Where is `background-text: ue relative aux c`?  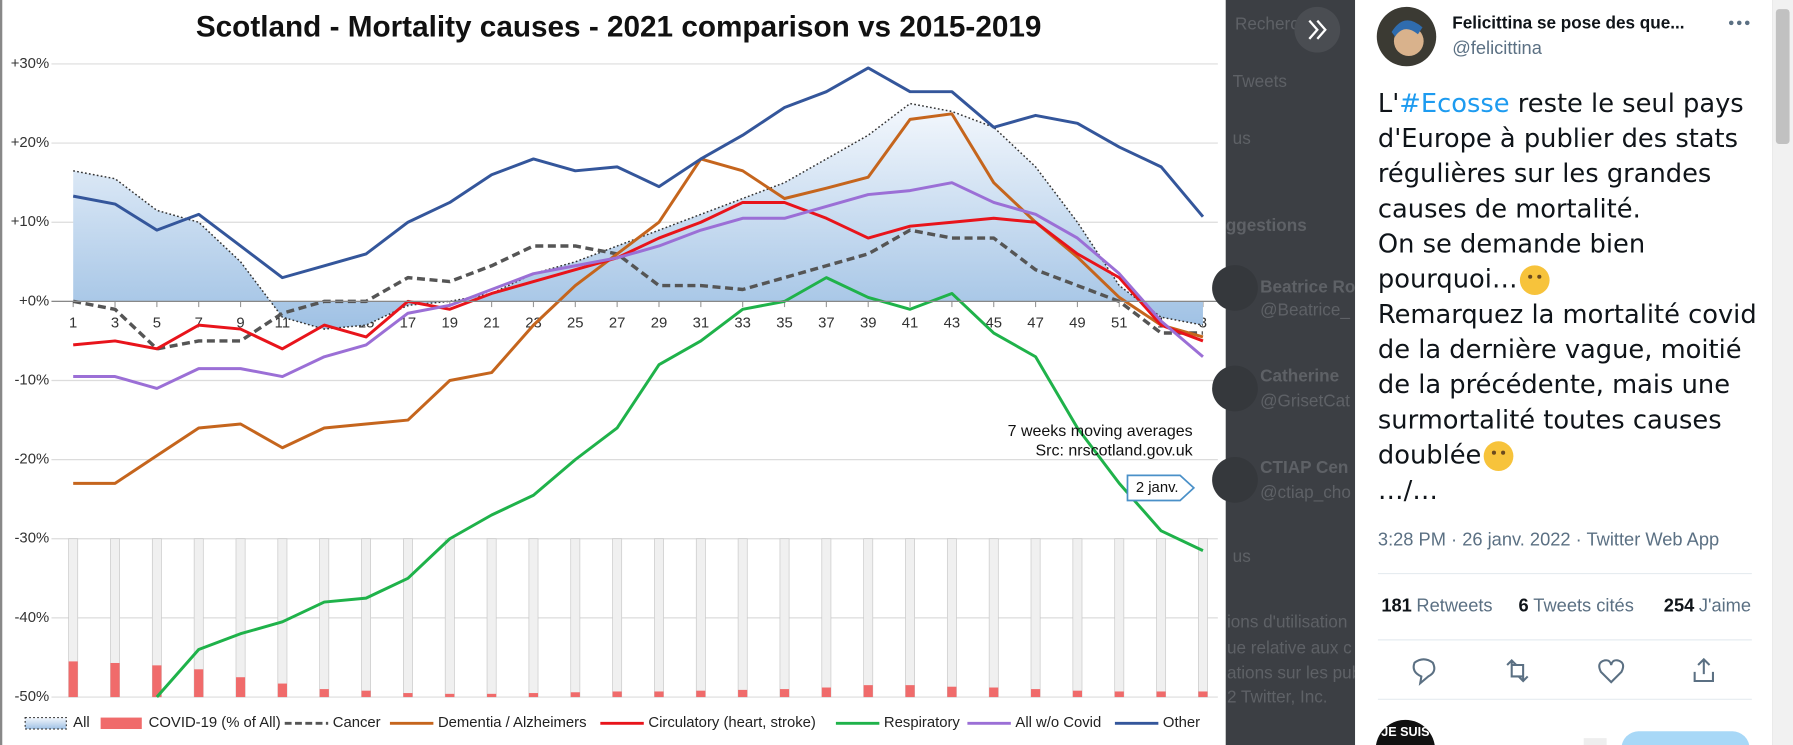 background-text: ue relative aux c is located at coordinates (1289, 648).